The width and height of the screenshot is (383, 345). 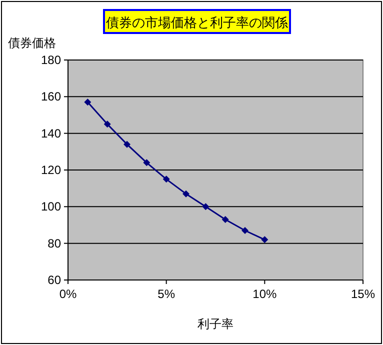 I want to click on y-tick-label: 80, so click(x=55, y=243).